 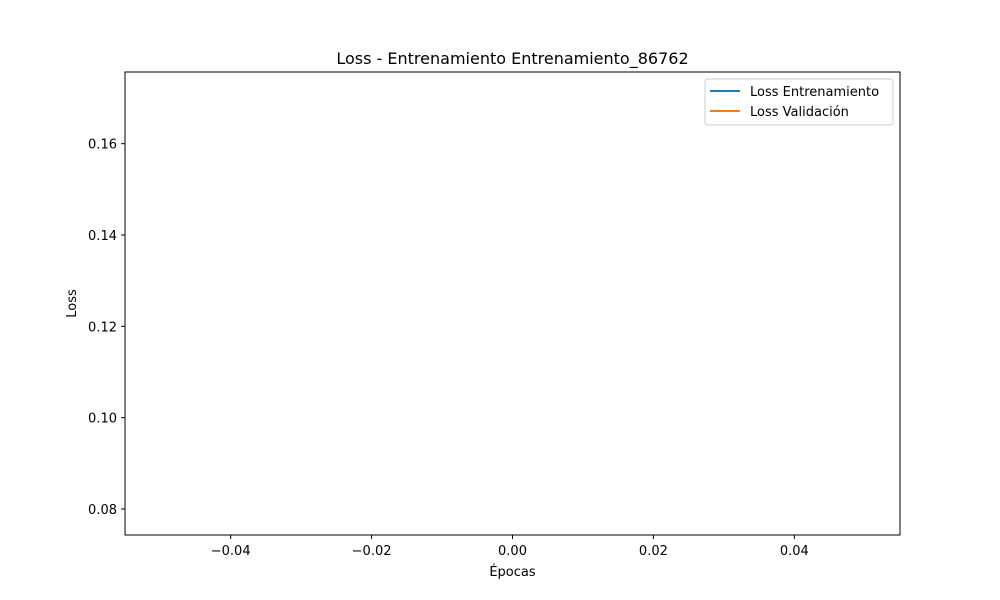 What do you see at coordinates (794, 551) in the screenshot?
I see `x-tick-label: 0.04` at bounding box center [794, 551].